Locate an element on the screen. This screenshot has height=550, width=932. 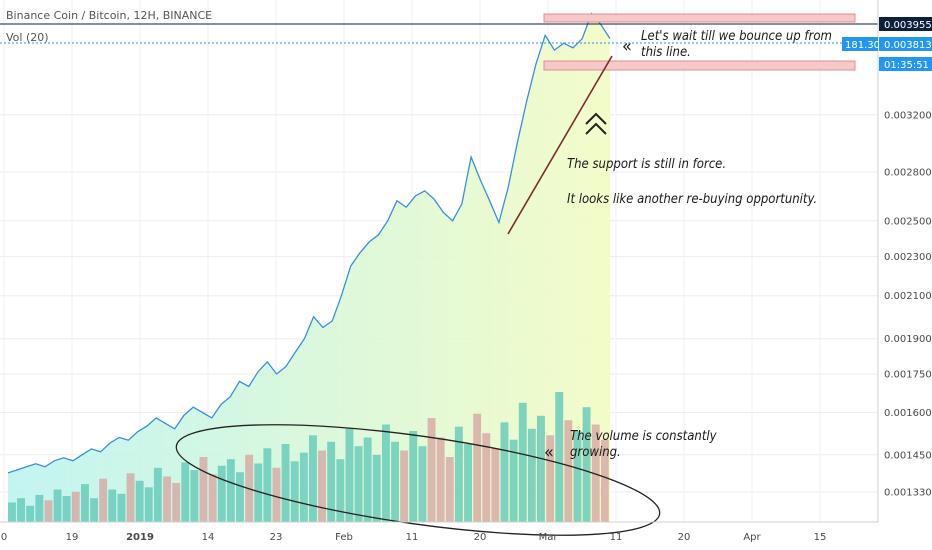
annotation-support: The support is still in force. is located at coordinates (646, 164).